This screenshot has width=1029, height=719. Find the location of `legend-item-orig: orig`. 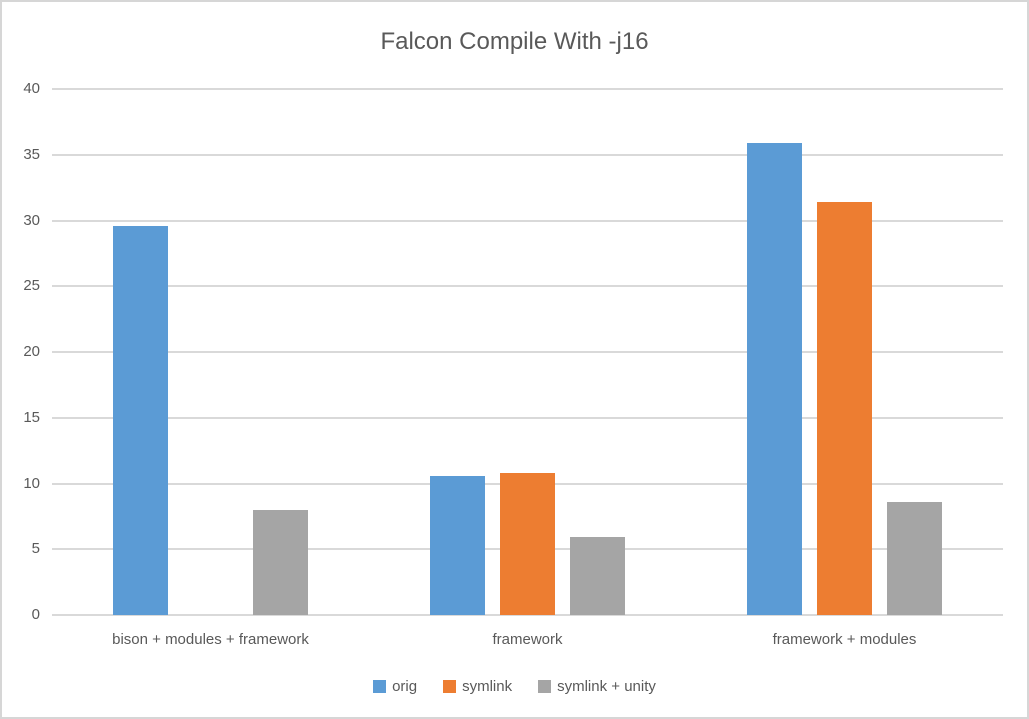

legend-item-orig: orig is located at coordinates (395, 686).